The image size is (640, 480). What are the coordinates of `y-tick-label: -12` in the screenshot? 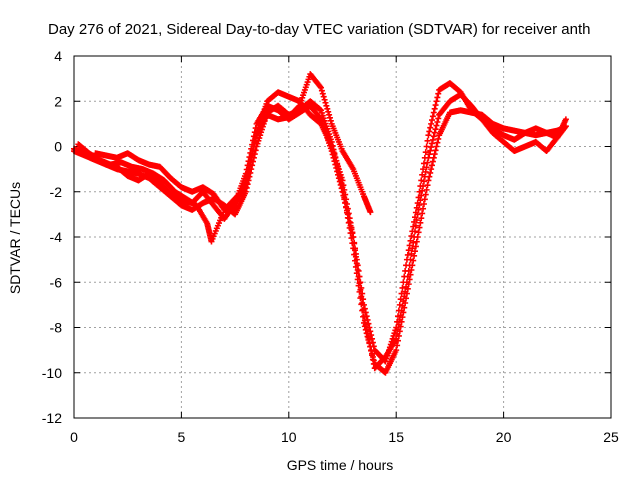 It's located at (52, 418).